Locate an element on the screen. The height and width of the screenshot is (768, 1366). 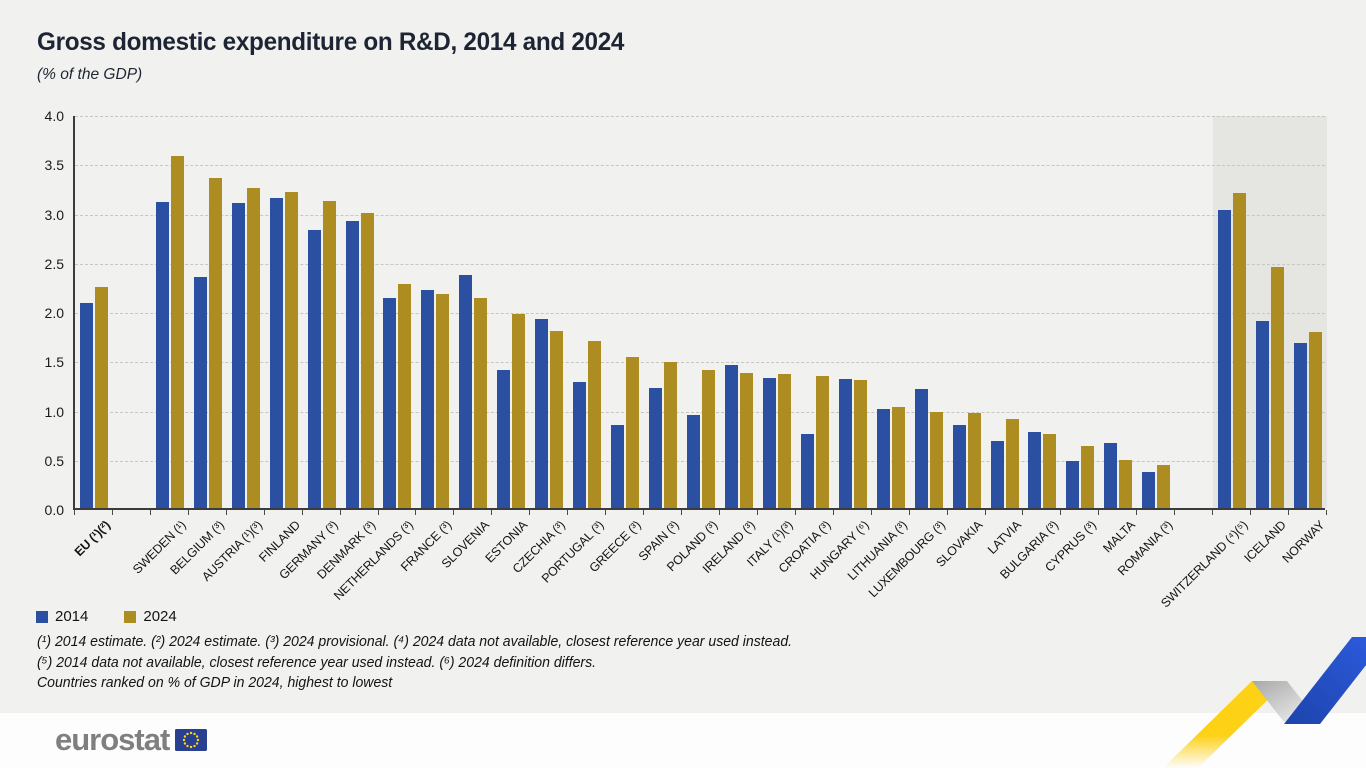
bar-luxembourg-2014 is located at coordinates (921, 448).